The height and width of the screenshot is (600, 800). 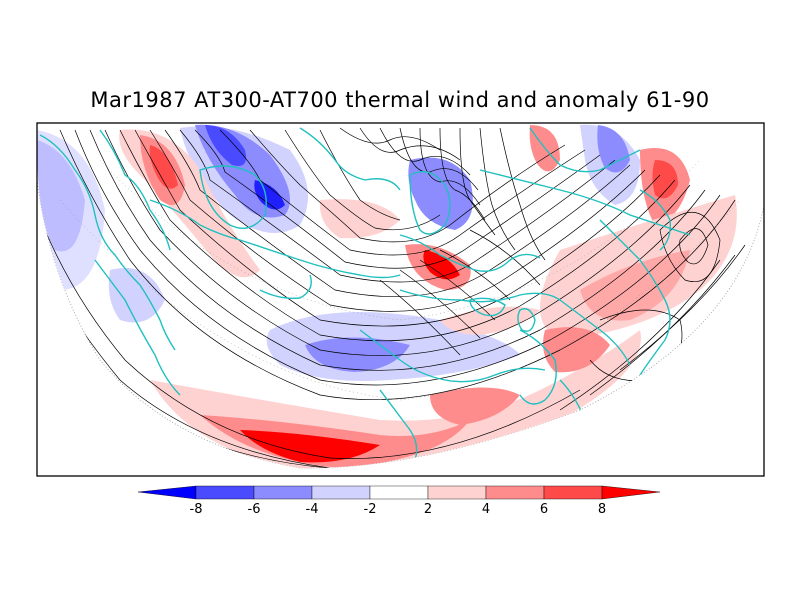 I want to click on colorbar-tick-label: 2, so click(x=428, y=509).